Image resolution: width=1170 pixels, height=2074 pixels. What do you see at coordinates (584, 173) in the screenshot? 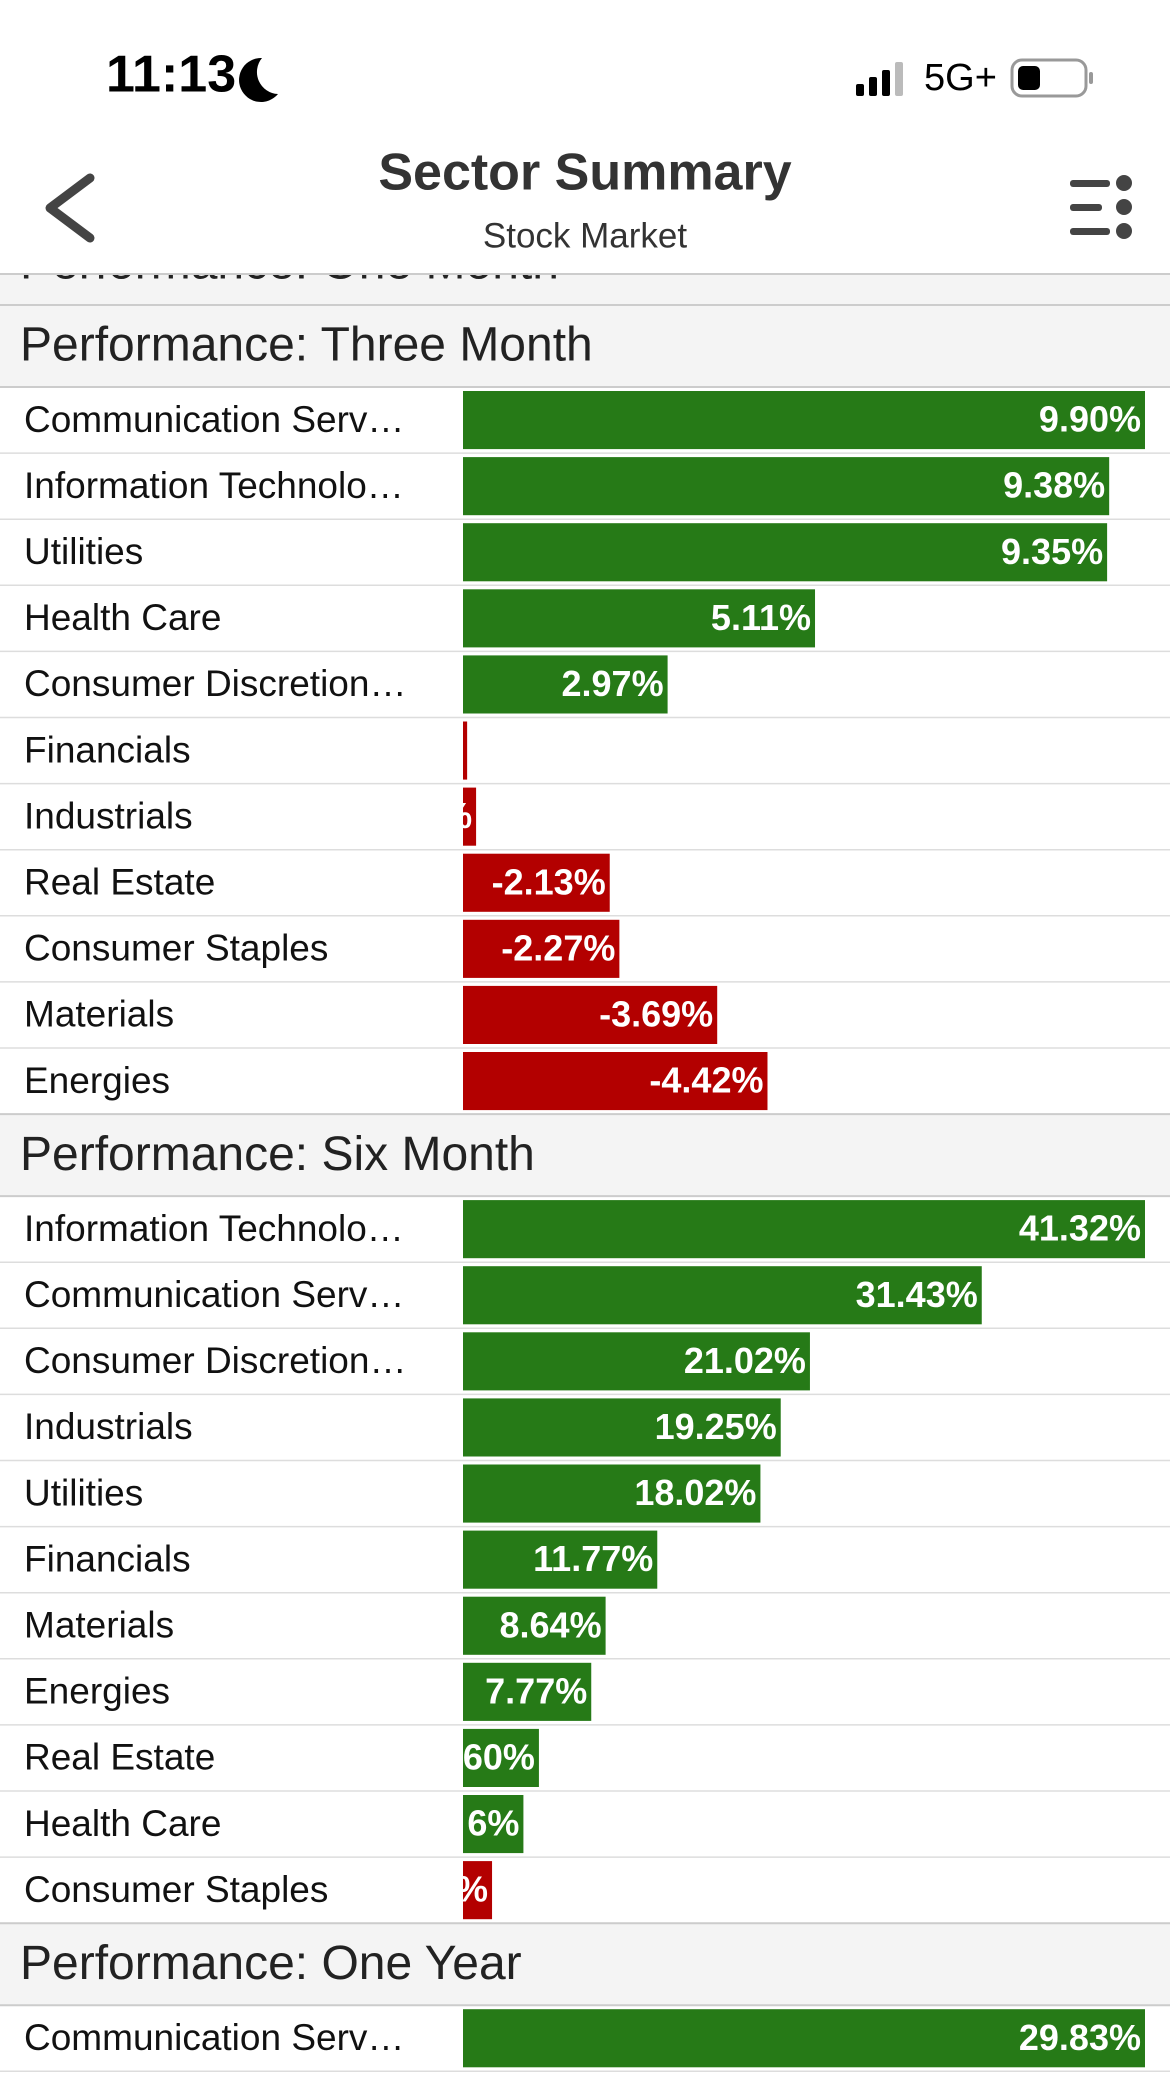
I see `nav-title: Sector Summary` at bounding box center [584, 173].